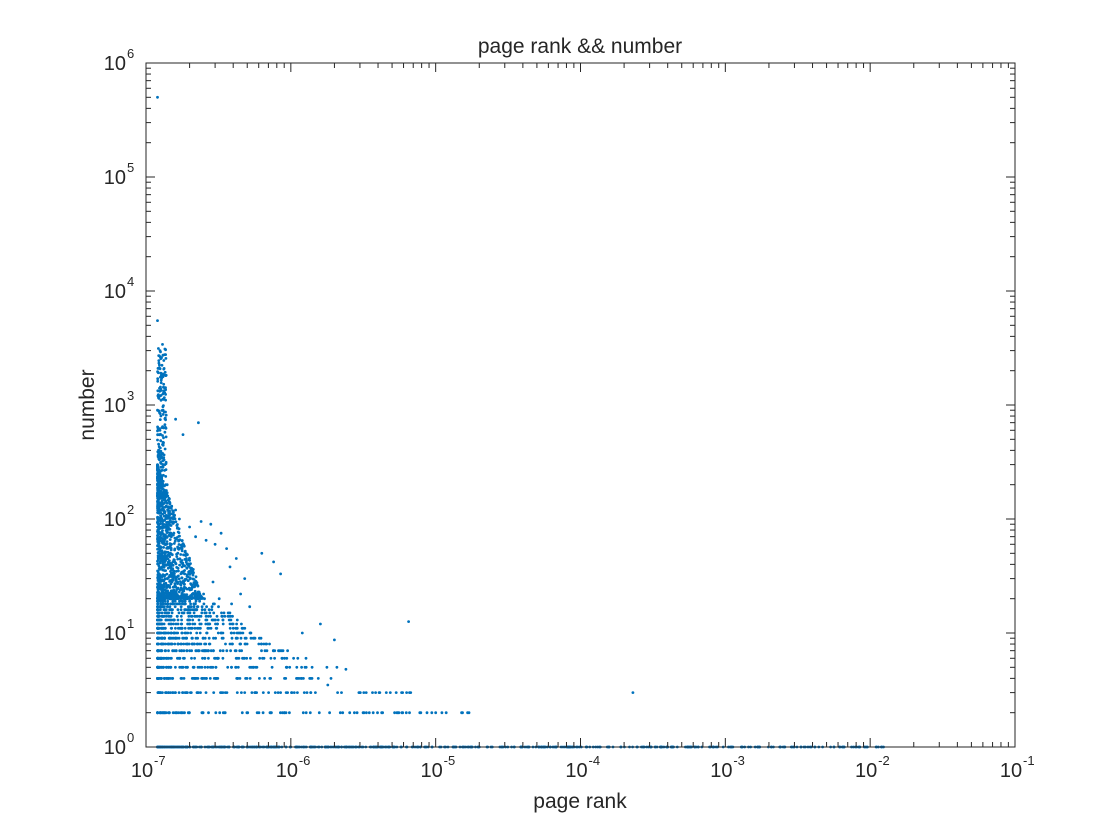  What do you see at coordinates (884, 760) in the screenshot?
I see `x-tick-exponent: -2` at bounding box center [884, 760].